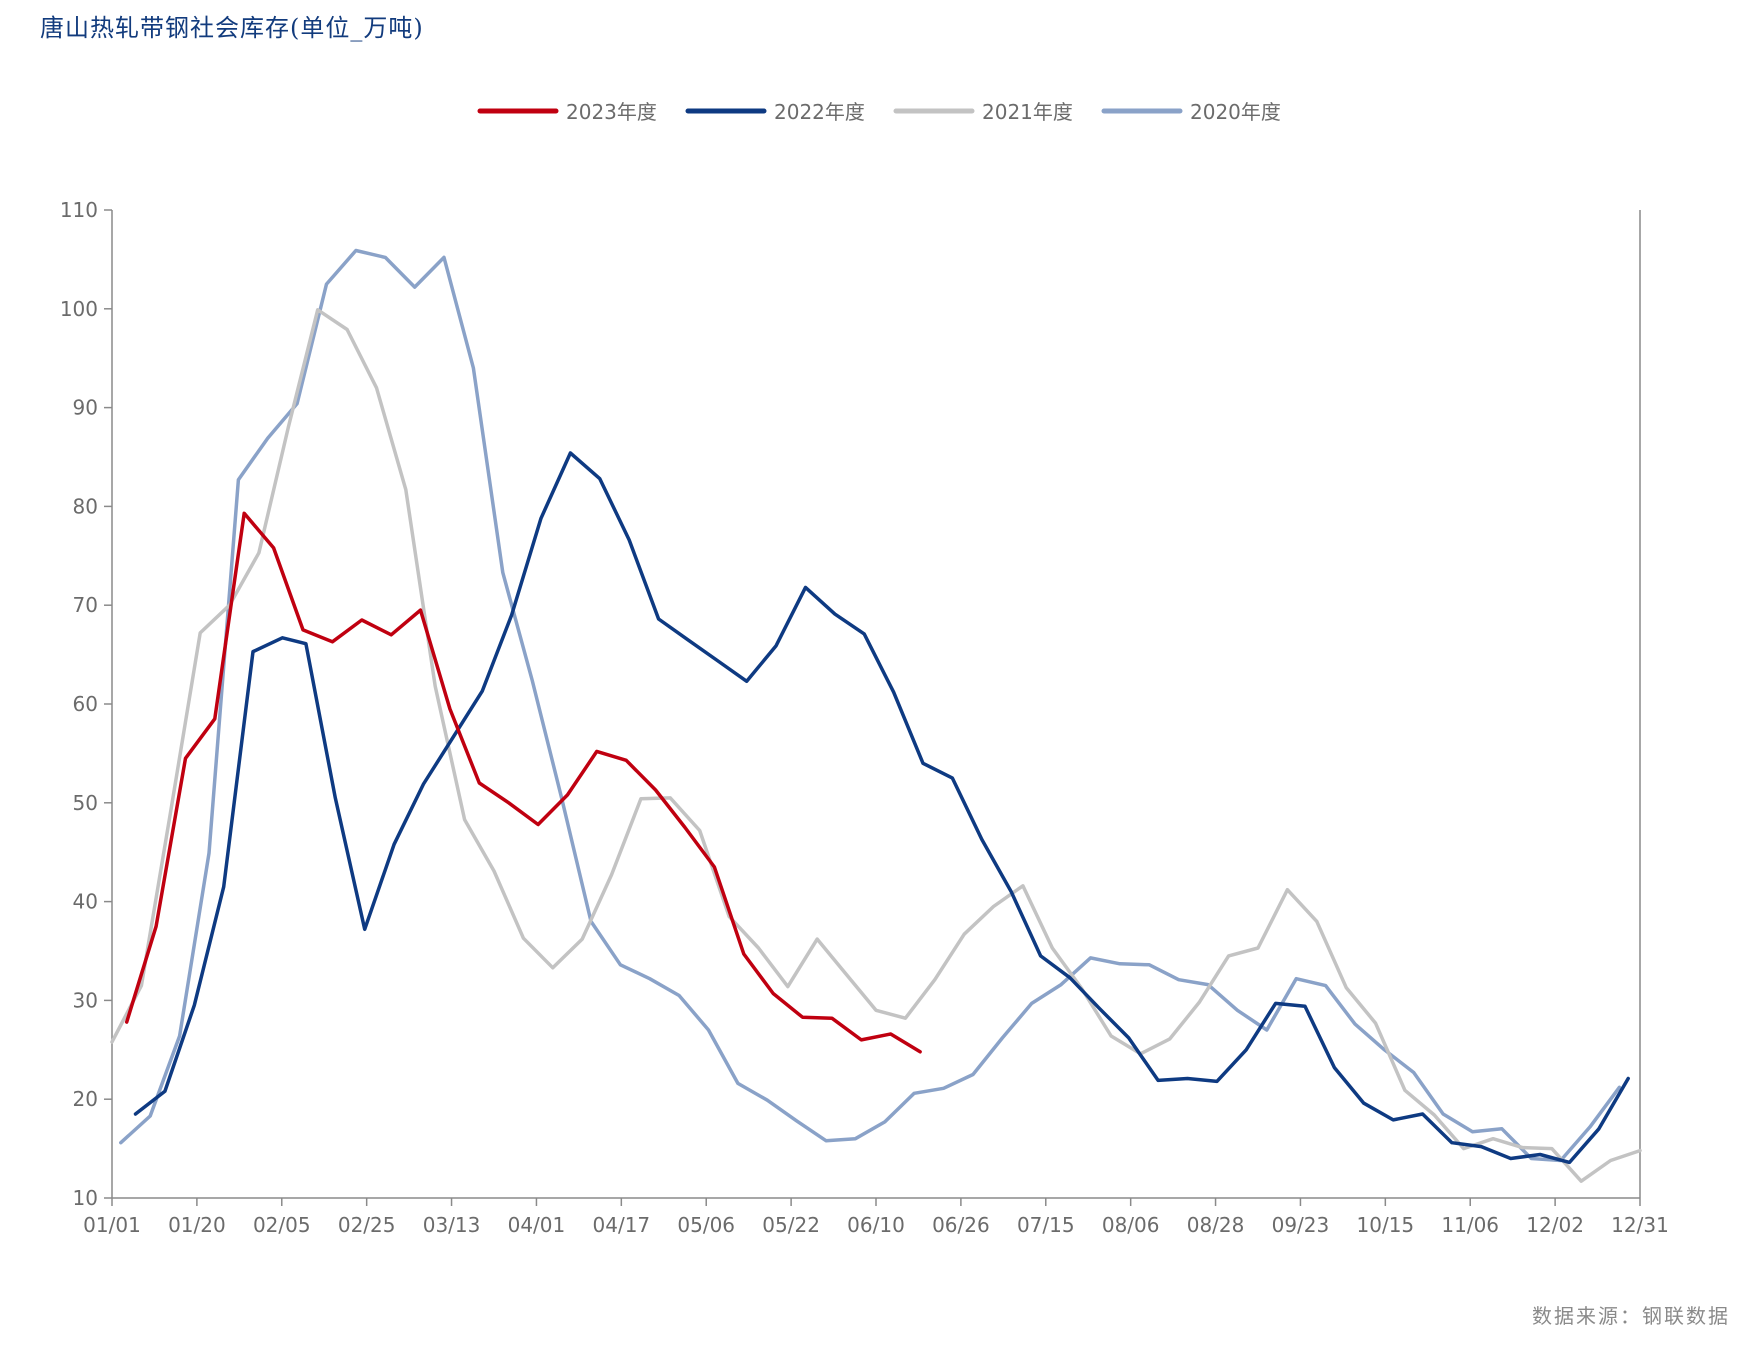 The height and width of the screenshot is (1350, 1750). Describe the element at coordinates (876, 1225) in the screenshot. I see `x-tick-label: 06/10` at that location.